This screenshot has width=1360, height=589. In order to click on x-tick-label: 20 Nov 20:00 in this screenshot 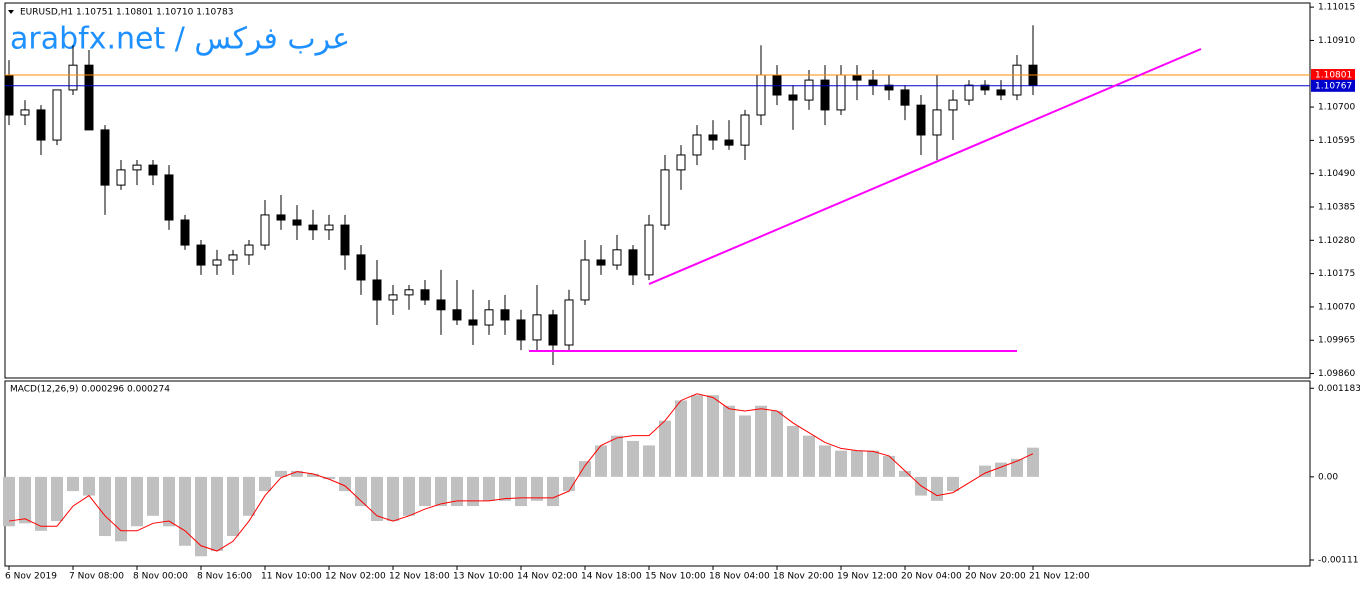, I will do `click(995, 577)`.